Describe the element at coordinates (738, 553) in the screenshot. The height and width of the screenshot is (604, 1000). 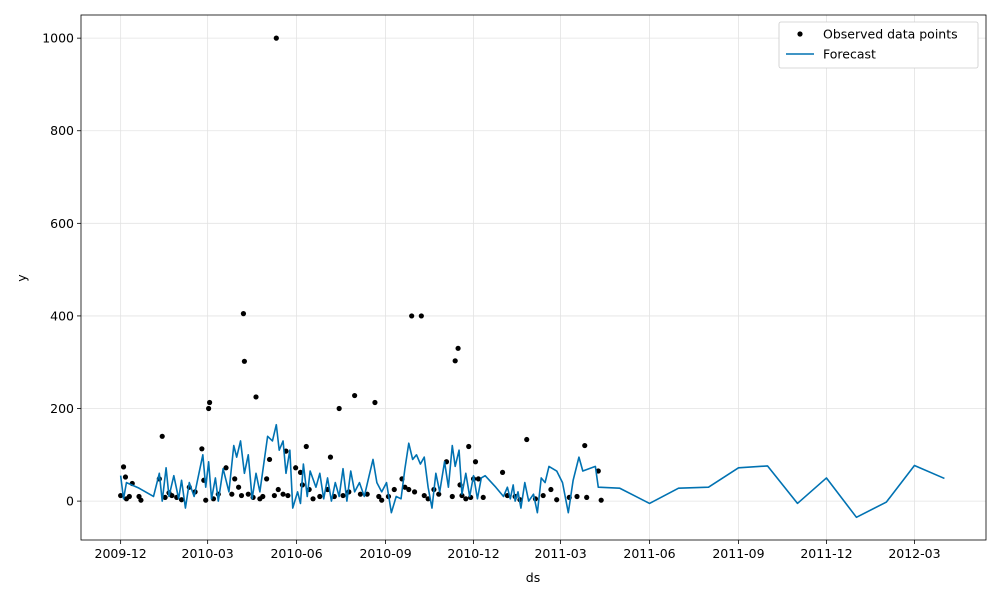
I see `x-tick-label: 2011-09` at that location.